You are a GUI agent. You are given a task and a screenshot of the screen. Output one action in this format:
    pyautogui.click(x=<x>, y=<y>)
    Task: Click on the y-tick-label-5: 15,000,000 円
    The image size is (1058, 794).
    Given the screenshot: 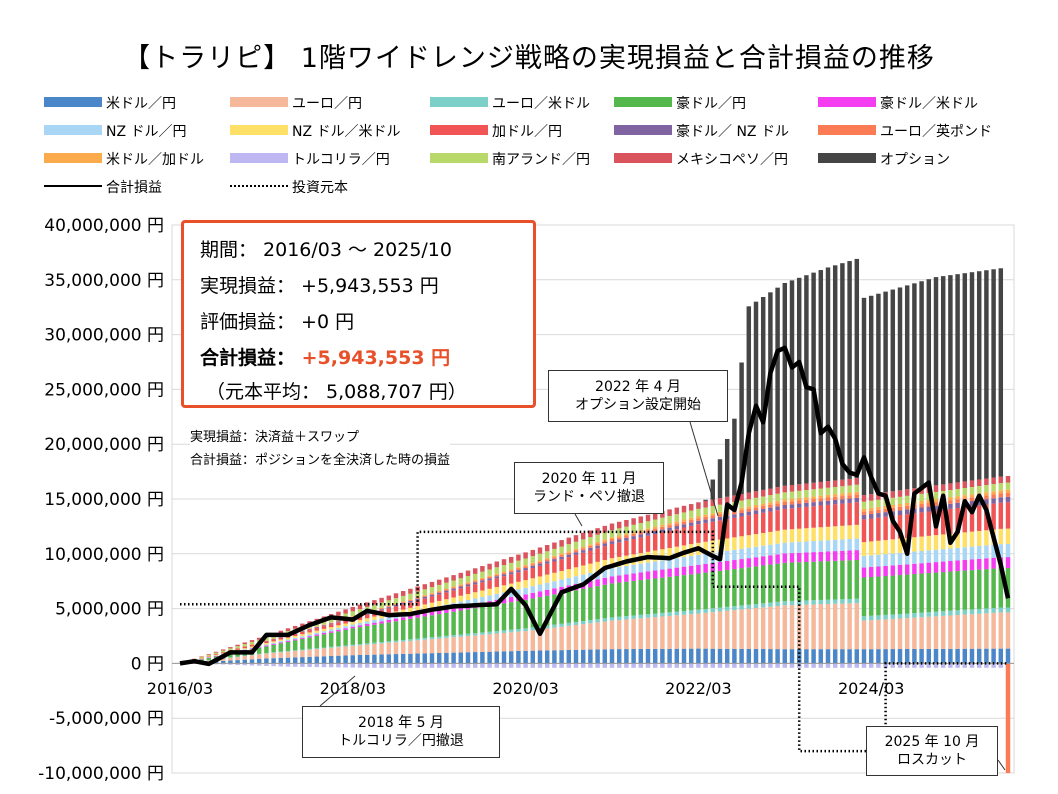 What is the action you would take?
    pyautogui.click(x=104, y=500)
    